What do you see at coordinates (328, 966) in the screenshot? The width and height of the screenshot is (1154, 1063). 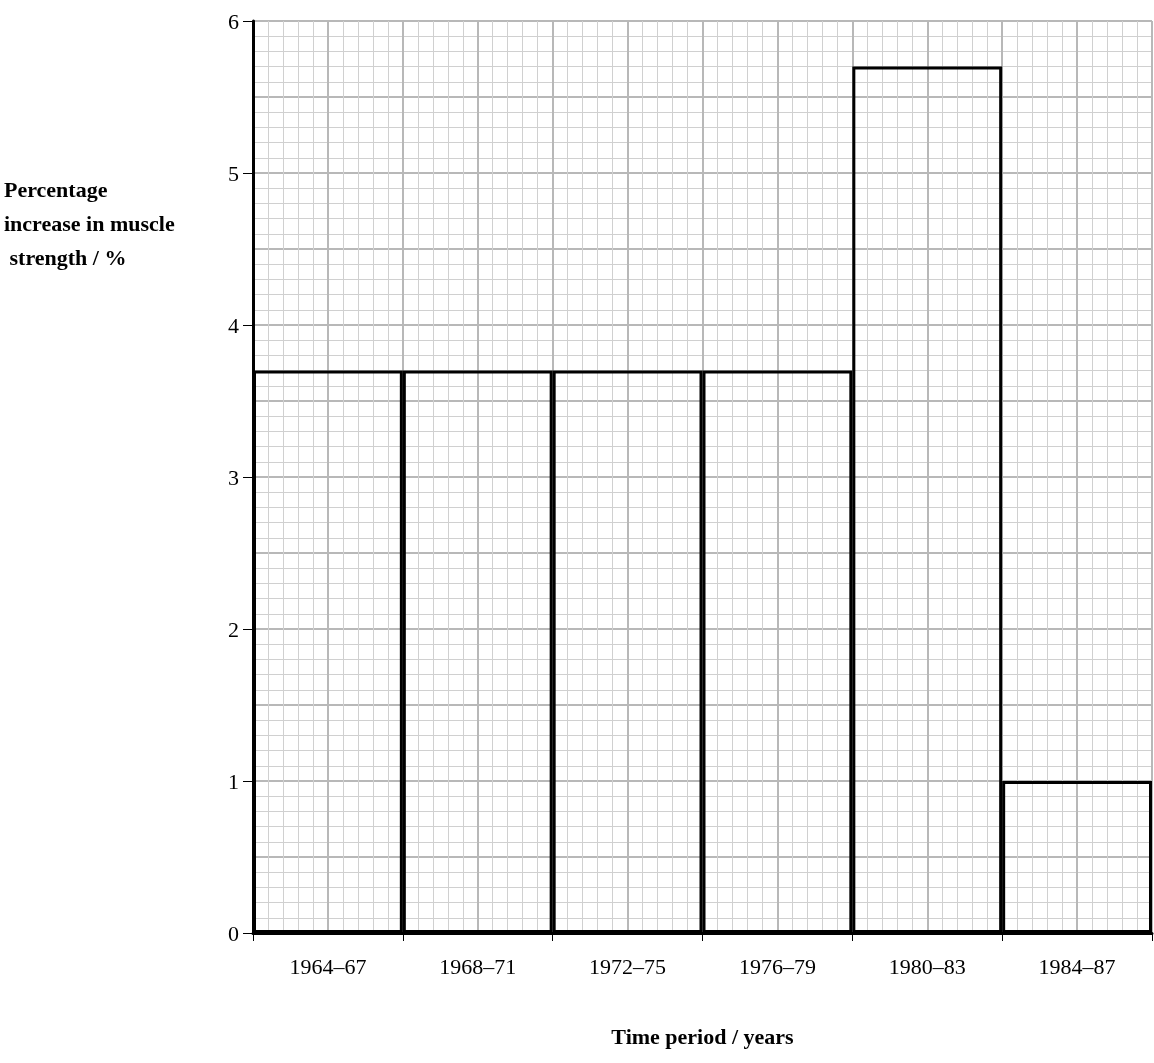 I see `x-tick-label: 1964–67` at bounding box center [328, 966].